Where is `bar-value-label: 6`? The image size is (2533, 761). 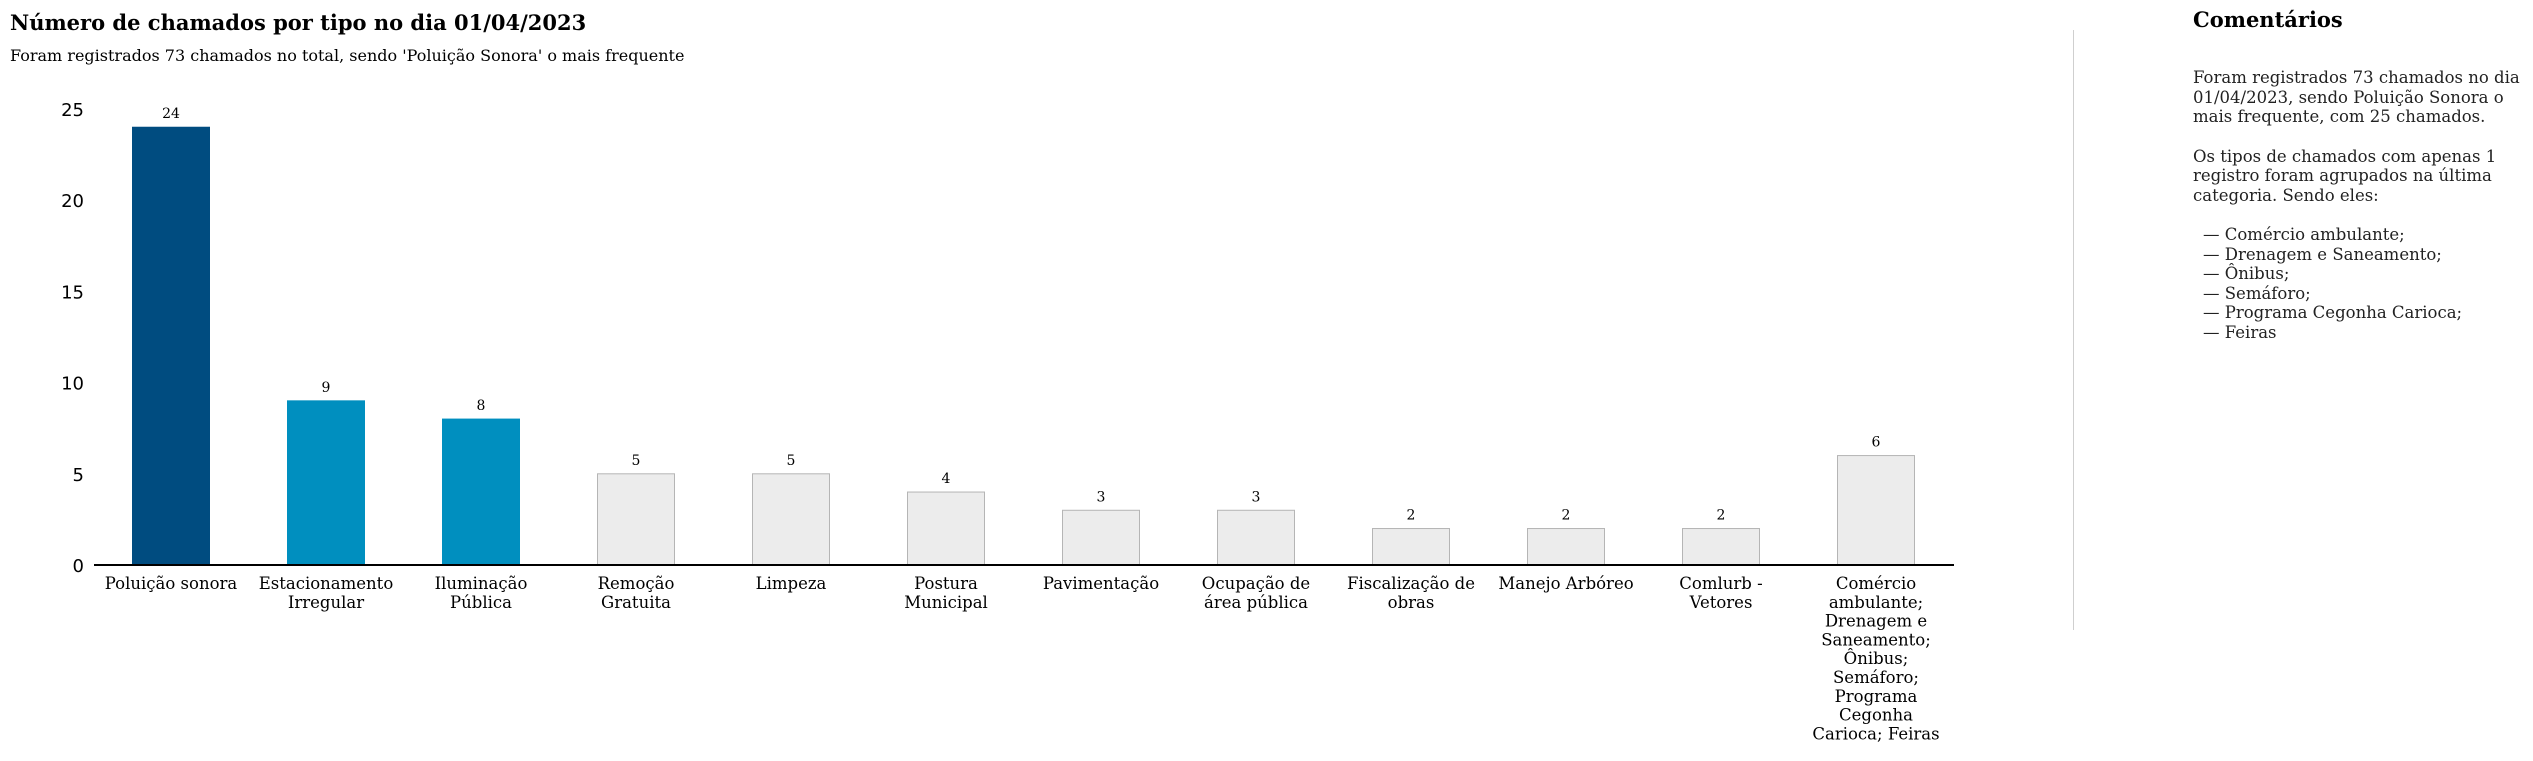
bar-value-label: 6 is located at coordinates (1876, 443).